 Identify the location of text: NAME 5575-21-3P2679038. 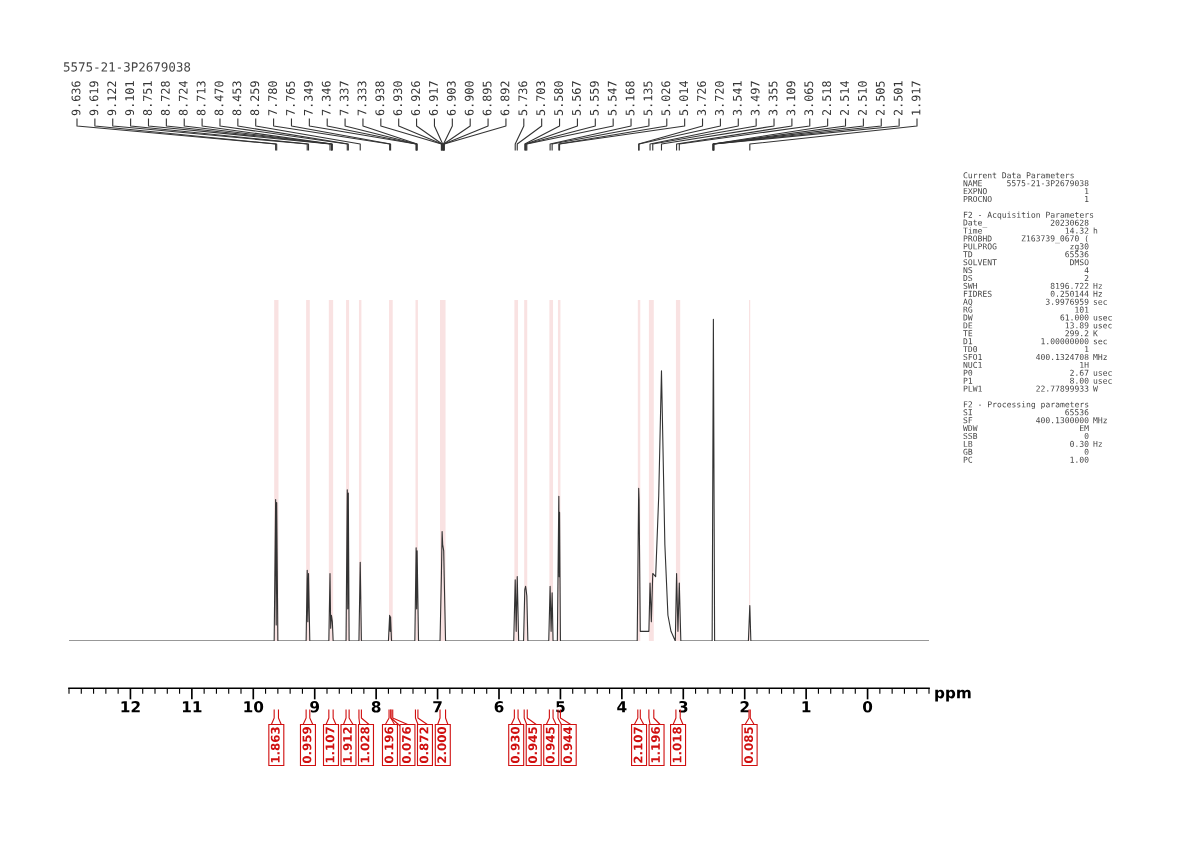
(1026, 183).